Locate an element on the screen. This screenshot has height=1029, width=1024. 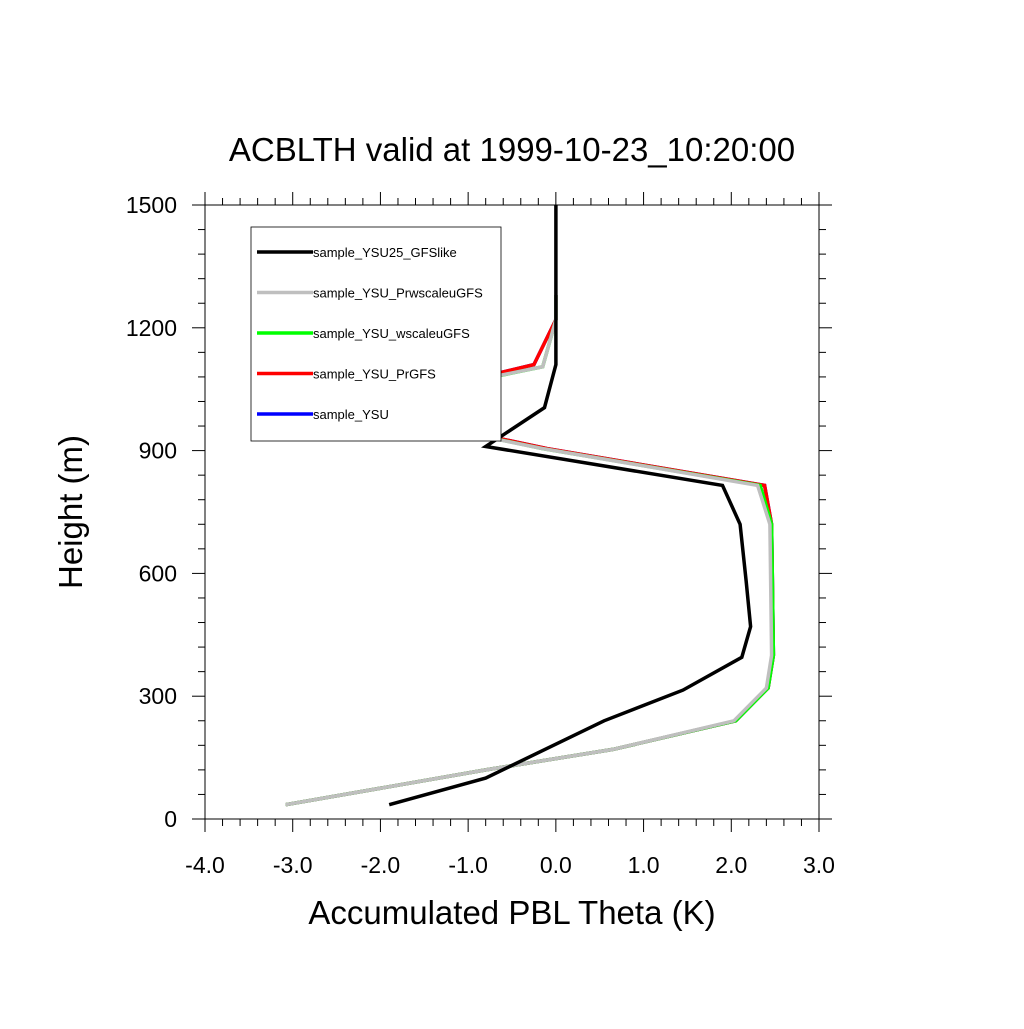
y-tick-label: 1500 is located at coordinates (151, 205).